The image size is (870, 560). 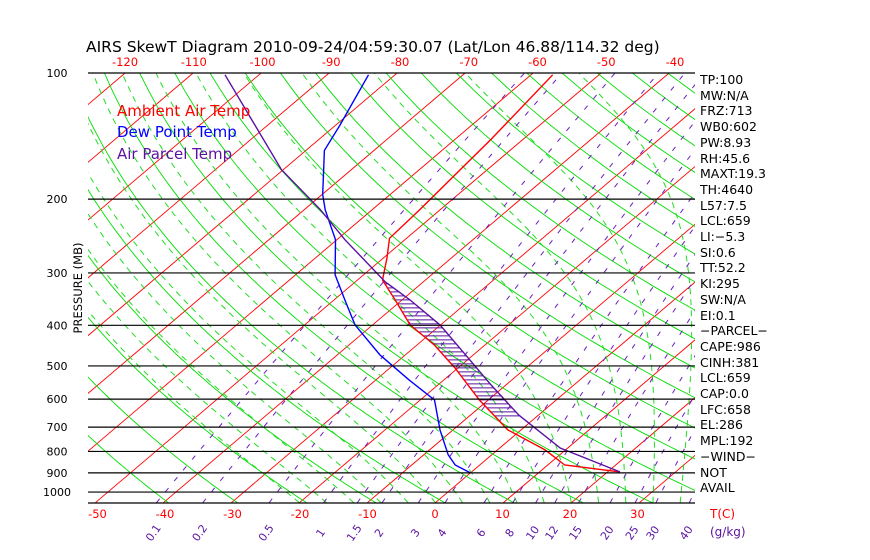 I want to click on pressure-tick-label: 1000, so click(x=57, y=492).